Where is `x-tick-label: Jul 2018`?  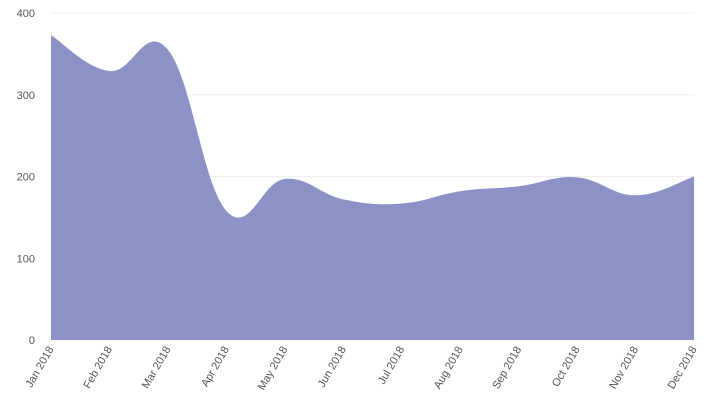 x-tick-label: Jul 2018 is located at coordinates (391, 366).